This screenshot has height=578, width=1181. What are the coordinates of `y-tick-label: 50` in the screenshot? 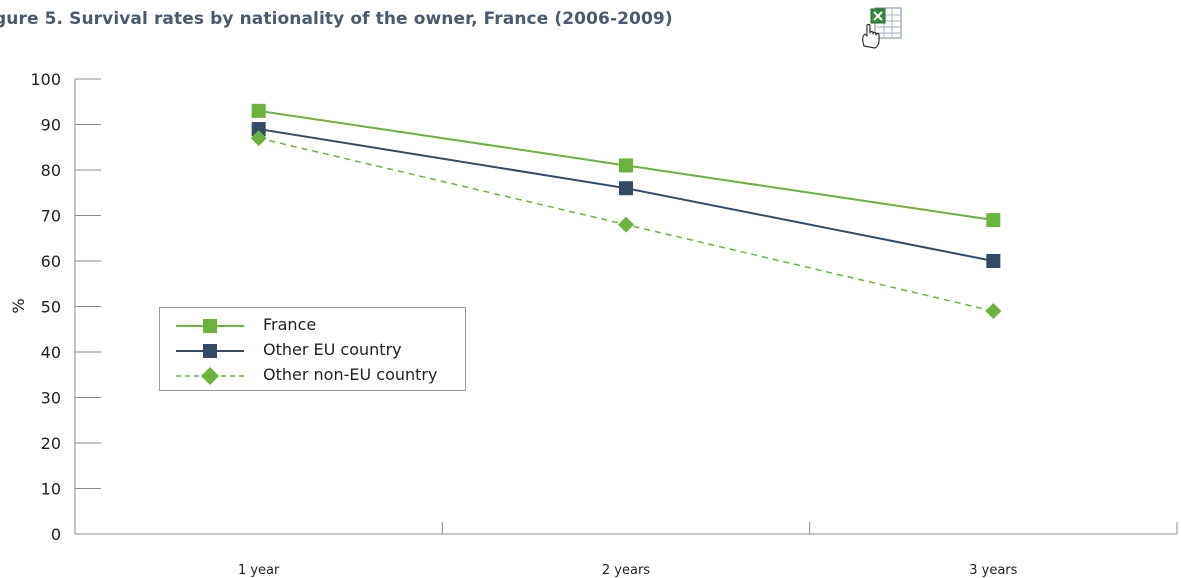 It's located at (51, 307).